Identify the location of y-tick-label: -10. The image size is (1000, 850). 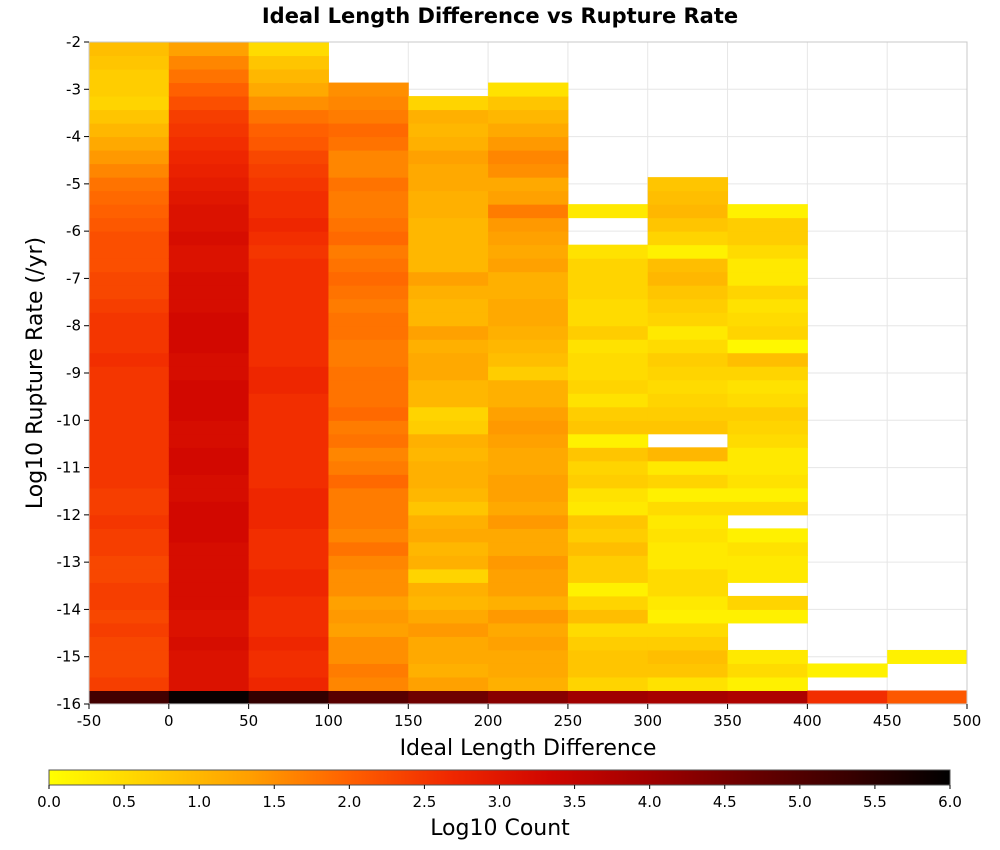
(69, 420).